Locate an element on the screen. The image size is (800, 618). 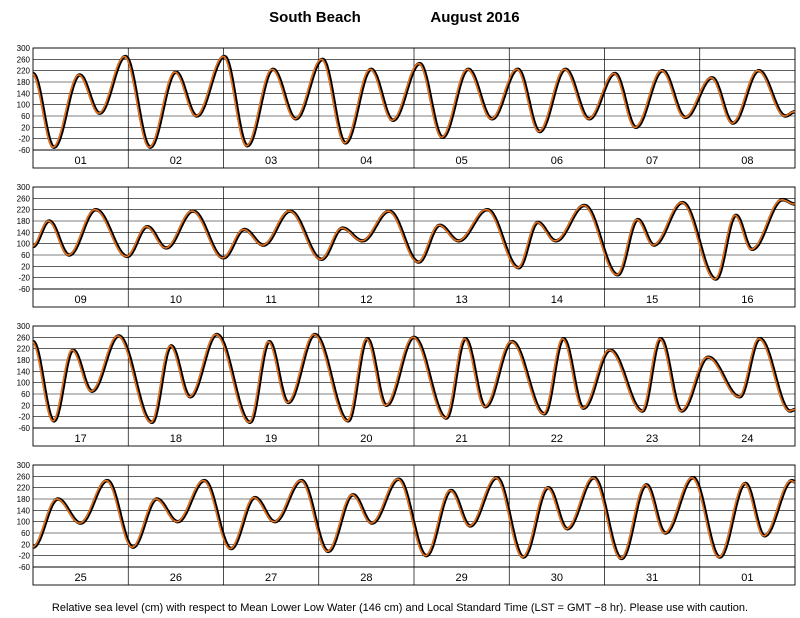
day-label: 06 is located at coordinates (557, 161).